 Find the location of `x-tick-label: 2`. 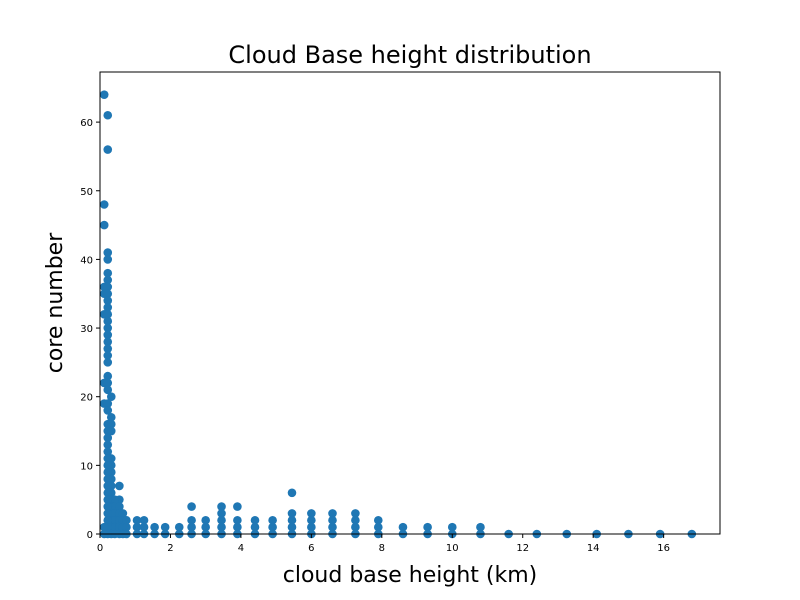

x-tick-label: 2 is located at coordinates (170, 548).